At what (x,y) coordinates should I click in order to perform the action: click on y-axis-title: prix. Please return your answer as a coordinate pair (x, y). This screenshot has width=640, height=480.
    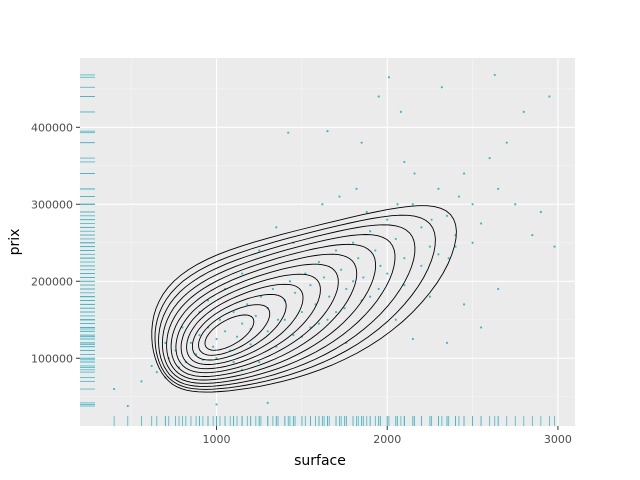
    Looking at the image, I should click on (15, 242).